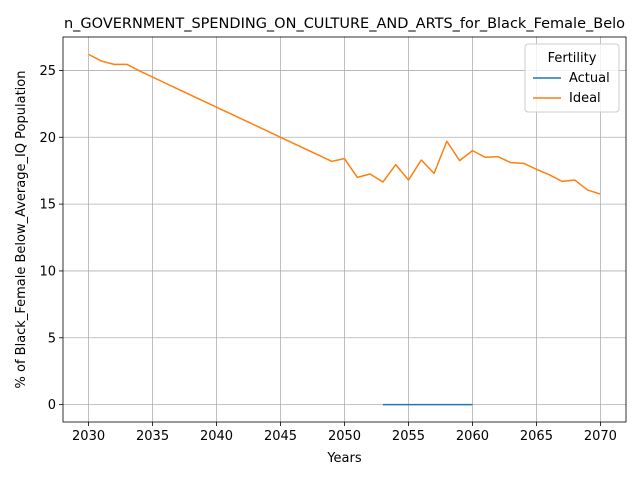 This screenshot has width=640, height=480. I want to click on x-tick-label: 2030, so click(88, 436).